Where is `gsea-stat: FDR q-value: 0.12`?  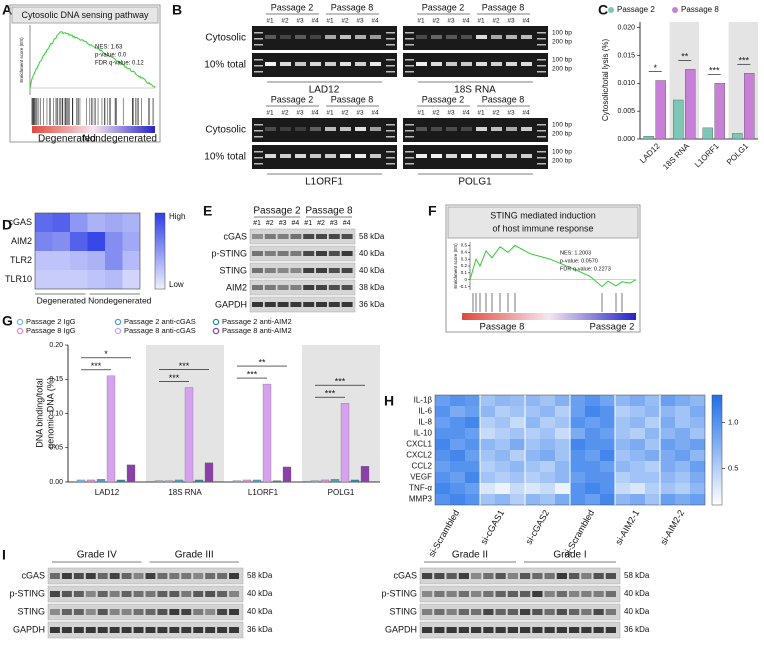 gsea-stat: FDR q-value: 0.12 is located at coordinates (119, 64).